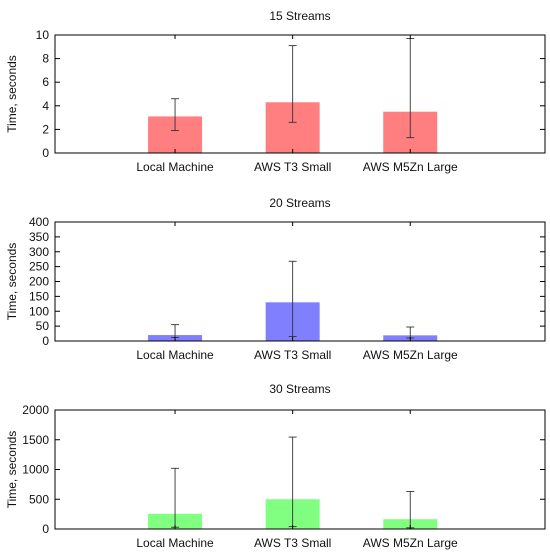 The height and width of the screenshot is (555, 550). What do you see at coordinates (35, 470) in the screenshot?
I see `y-tick-label: 1000` at bounding box center [35, 470].